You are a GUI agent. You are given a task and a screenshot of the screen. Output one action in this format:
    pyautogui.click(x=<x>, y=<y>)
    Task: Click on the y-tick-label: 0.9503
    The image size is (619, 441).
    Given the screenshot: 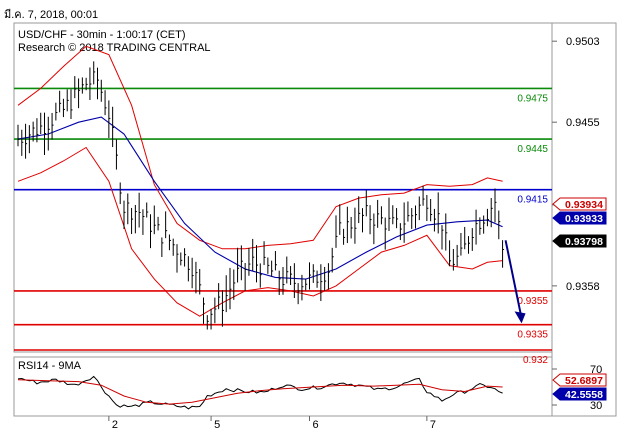 What is the action you would take?
    pyautogui.click(x=583, y=42)
    